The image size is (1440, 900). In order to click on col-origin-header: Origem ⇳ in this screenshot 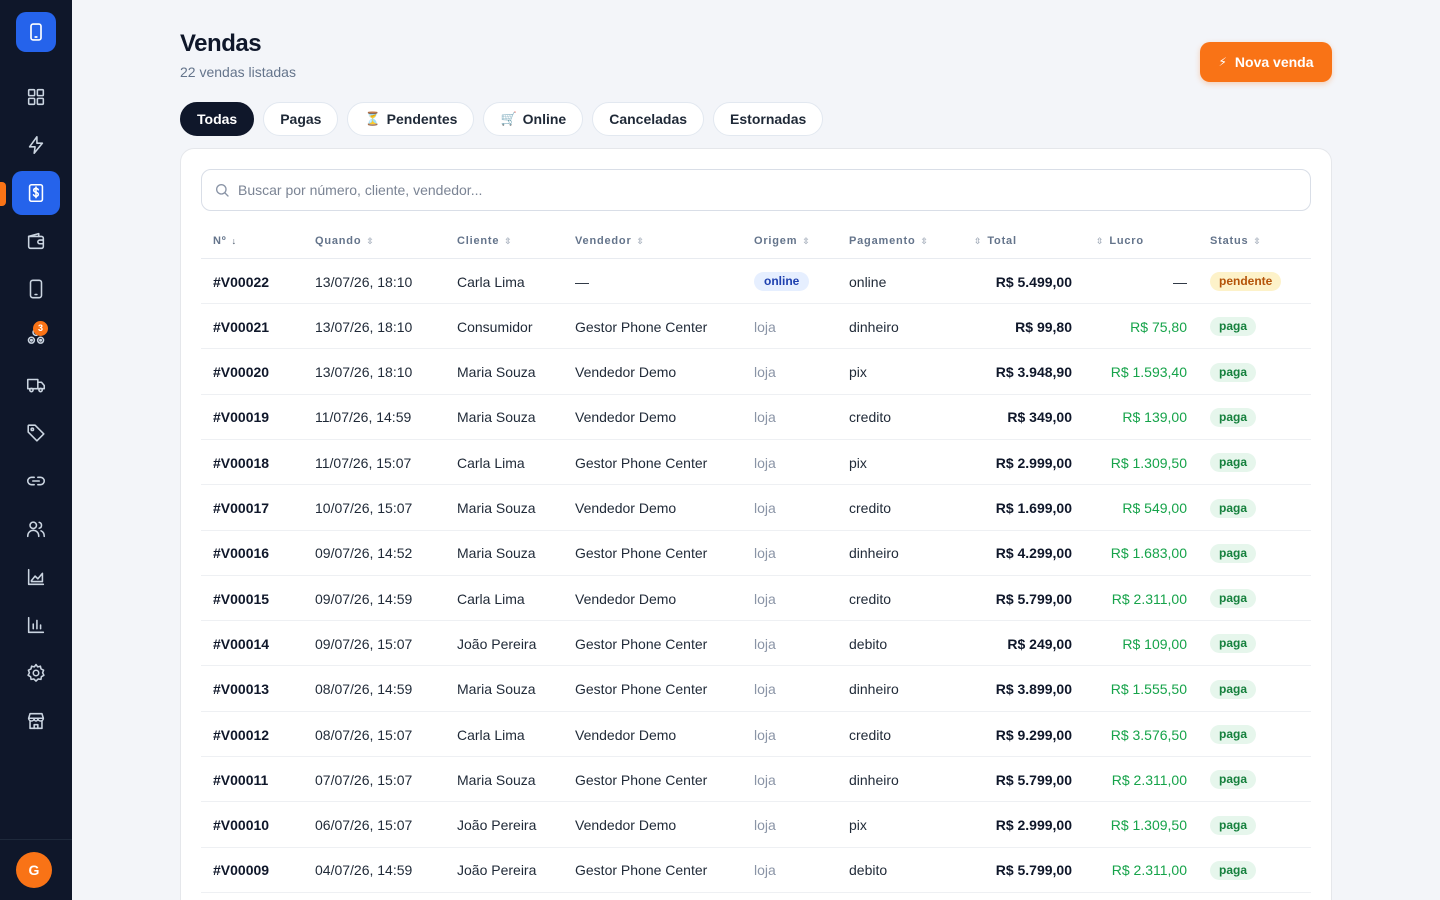, I will do `click(782, 241)`.